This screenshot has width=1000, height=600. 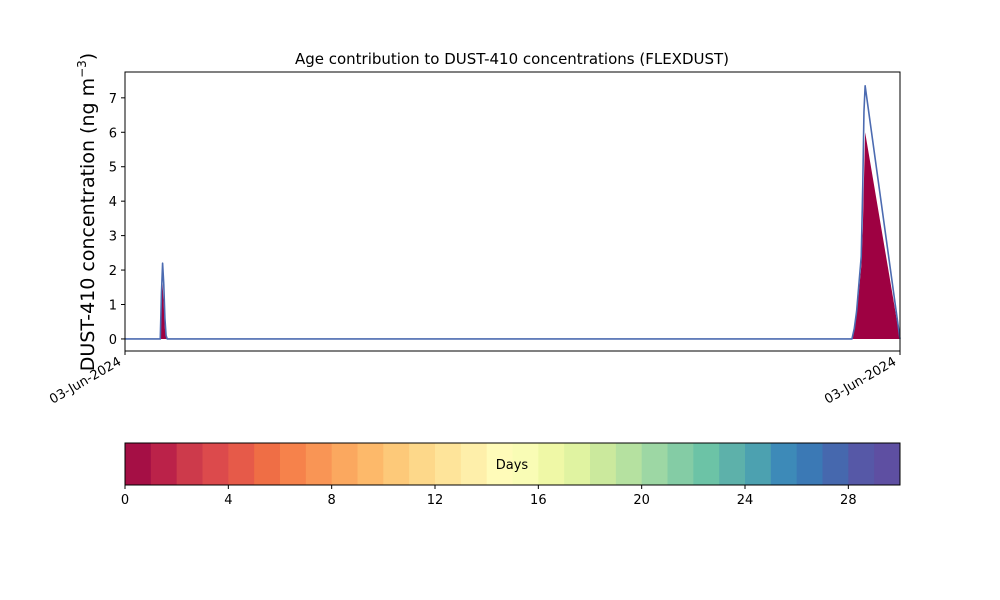 What do you see at coordinates (435, 500) in the screenshot?
I see `colorbar-tick-label: 12` at bounding box center [435, 500].